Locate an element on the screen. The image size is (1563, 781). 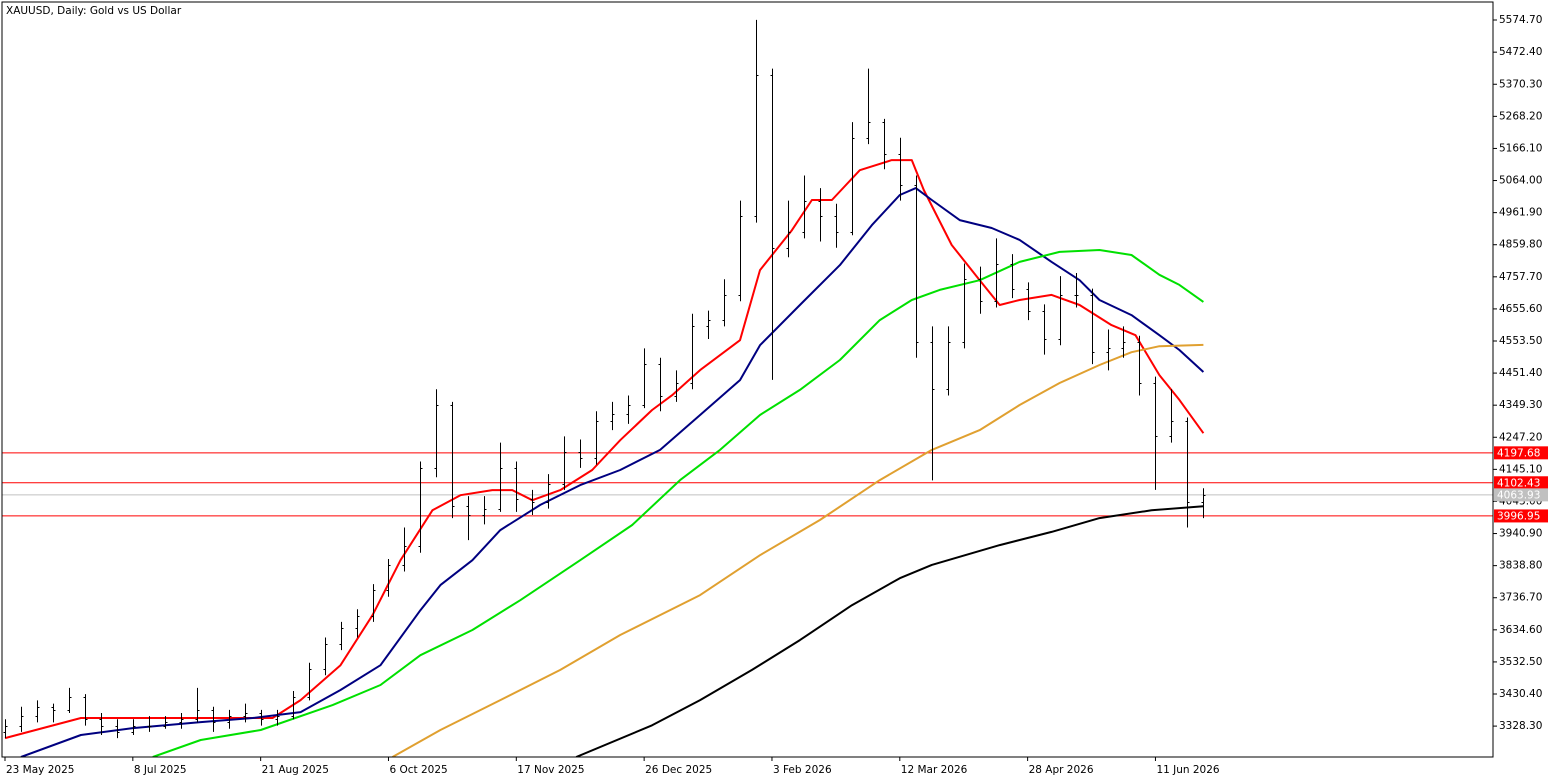
y-tick-label: 4451.40 is located at coordinates (1520, 373).